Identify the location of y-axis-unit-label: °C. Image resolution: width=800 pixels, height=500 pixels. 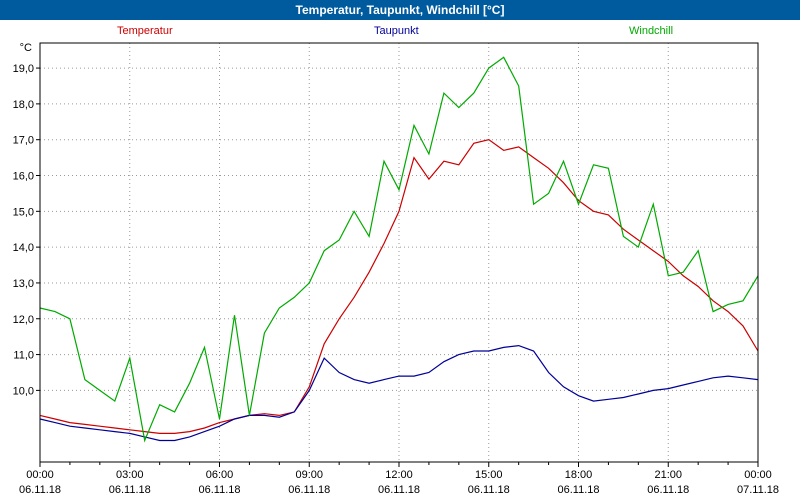
(26, 48).